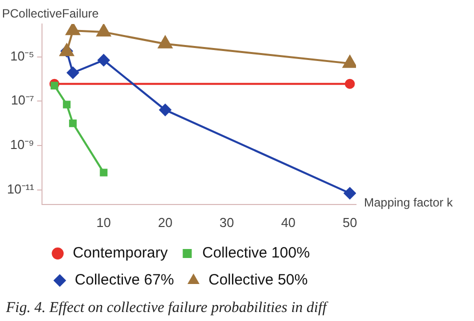 The width and height of the screenshot is (474, 321). What do you see at coordinates (409, 203) in the screenshot?
I see `x-axis-title: Mapping factor k` at bounding box center [409, 203].